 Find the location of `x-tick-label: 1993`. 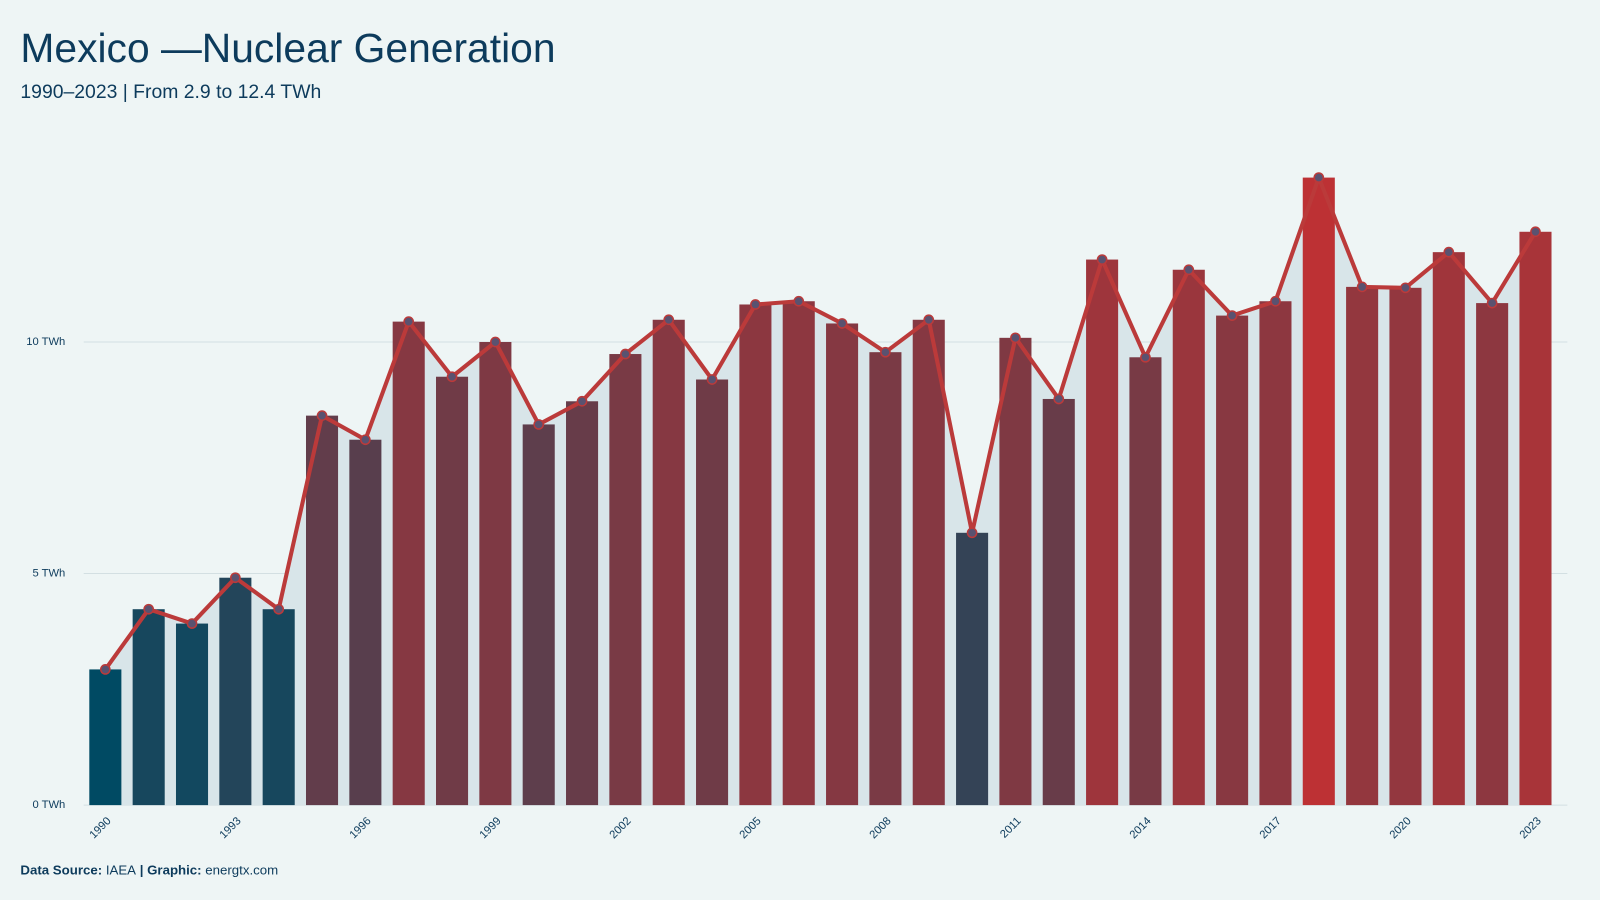

x-tick-label: 1993 is located at coordinates (231, 828).